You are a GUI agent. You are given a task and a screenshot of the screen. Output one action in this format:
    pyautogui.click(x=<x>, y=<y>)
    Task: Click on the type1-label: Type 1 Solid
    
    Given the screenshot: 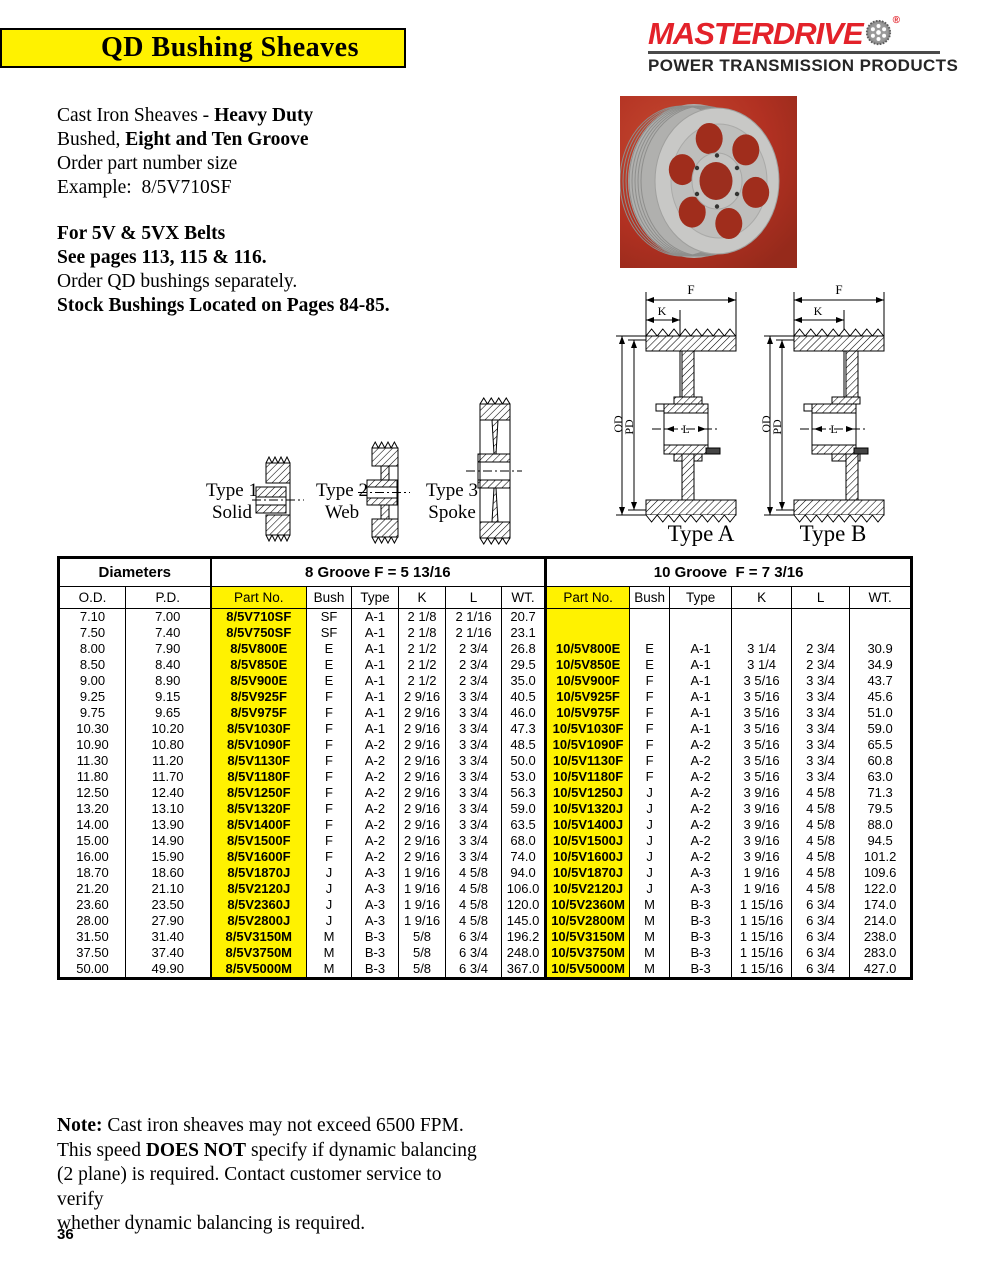 What is the action you would take?
    pyautogui.click(x=232, y=502)
    